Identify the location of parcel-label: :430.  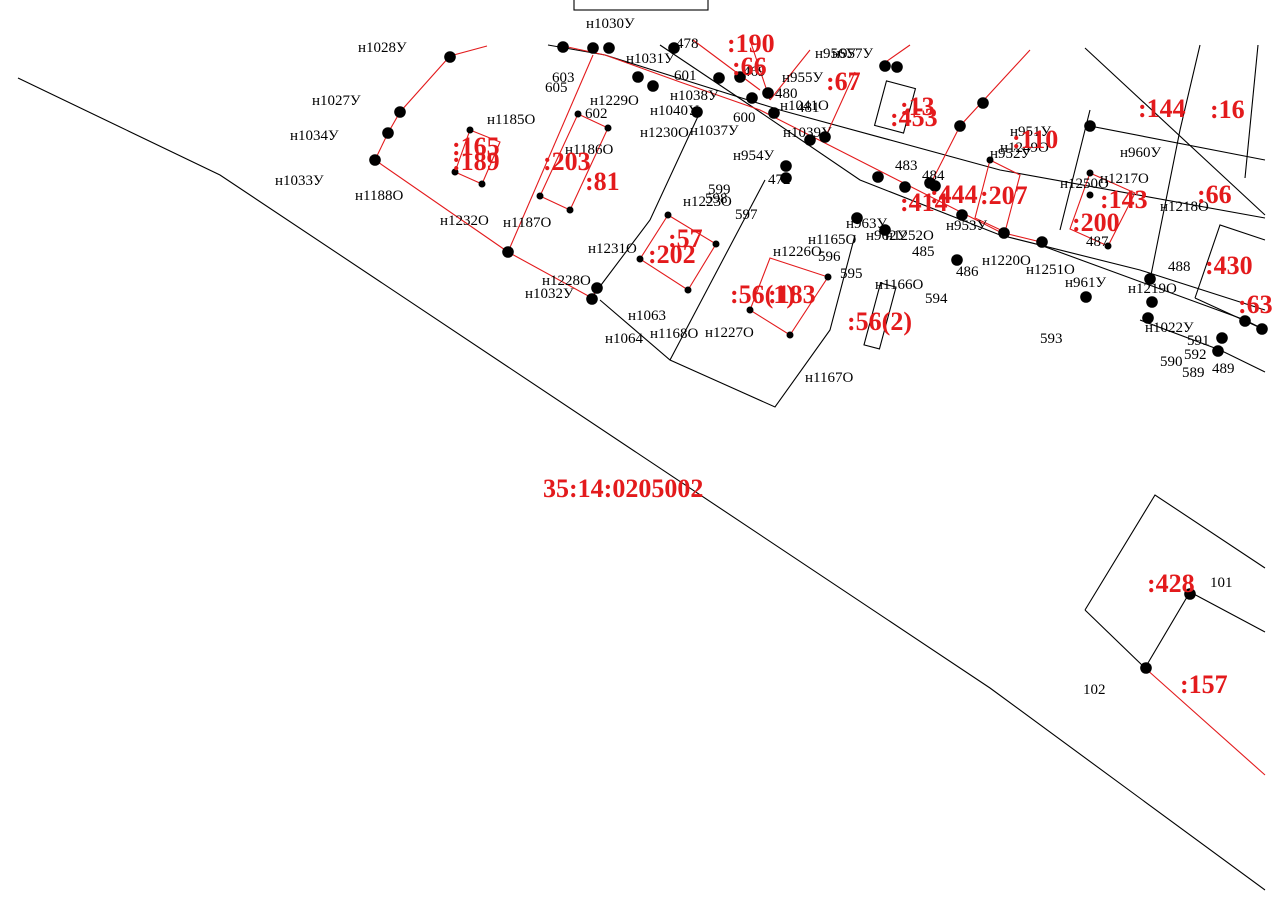
(1229, 265).